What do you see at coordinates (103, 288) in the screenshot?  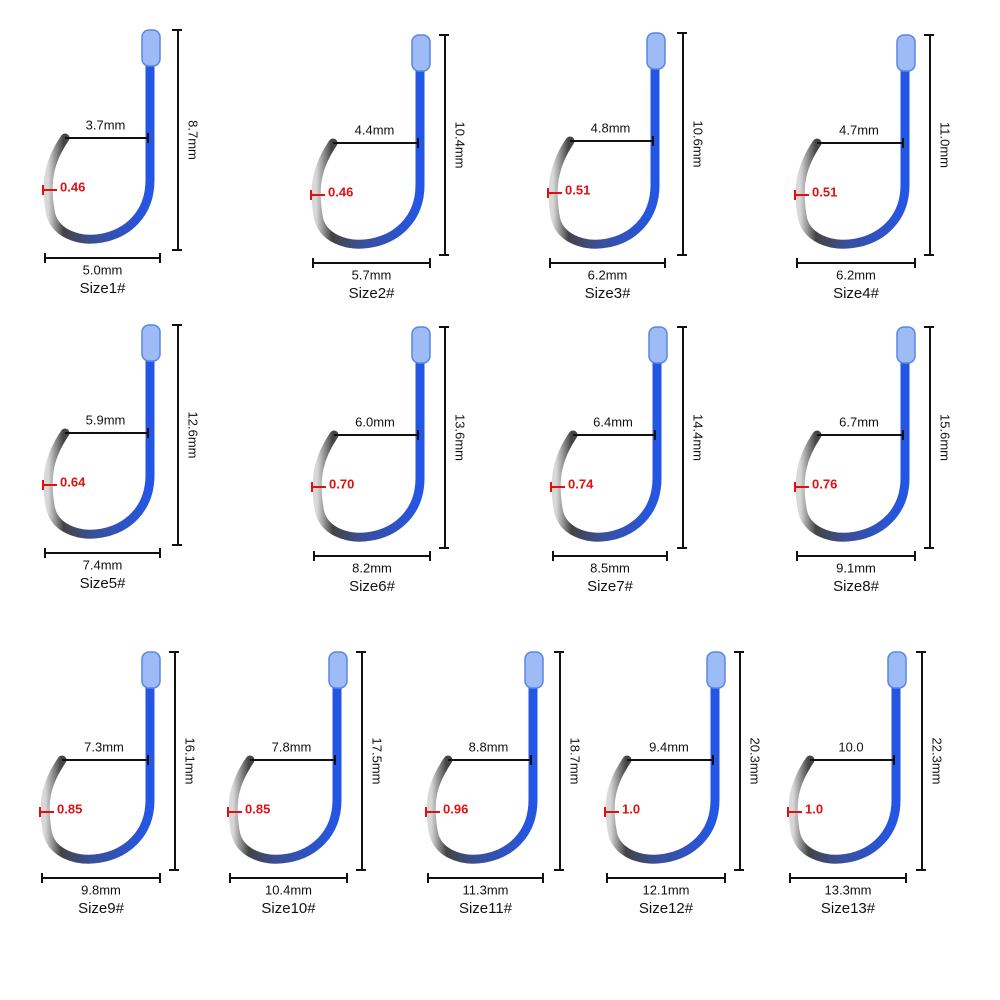 I see `size-label: Size1#` at bounding box center [103, 288].